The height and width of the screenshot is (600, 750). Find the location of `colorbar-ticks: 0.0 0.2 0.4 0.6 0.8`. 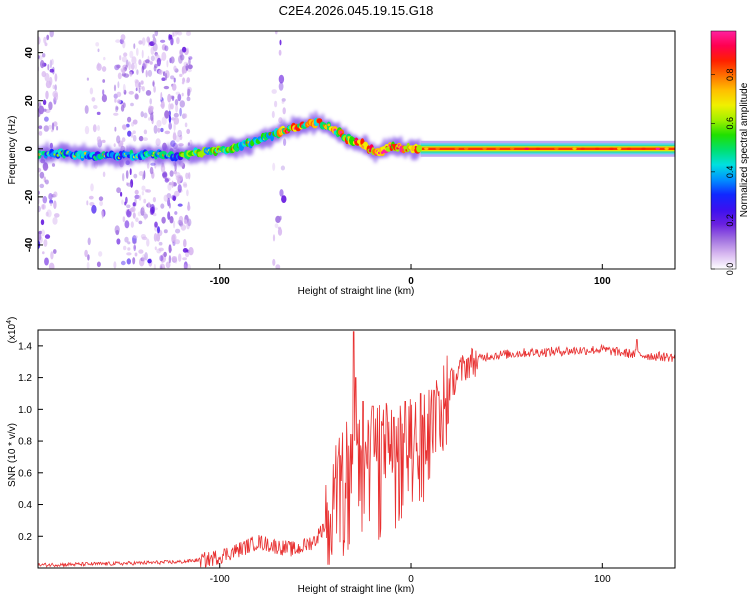

colorbar-ticks: 0.0 0.2 0.4 0.6 0.8 is located at coordinates (723, 171).